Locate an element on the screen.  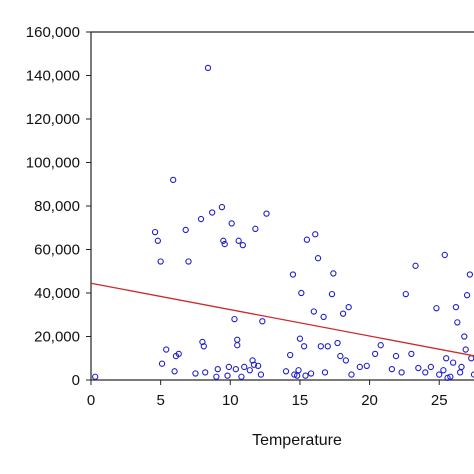
x-tick-label: 5 is located at coordinates (160, 400).